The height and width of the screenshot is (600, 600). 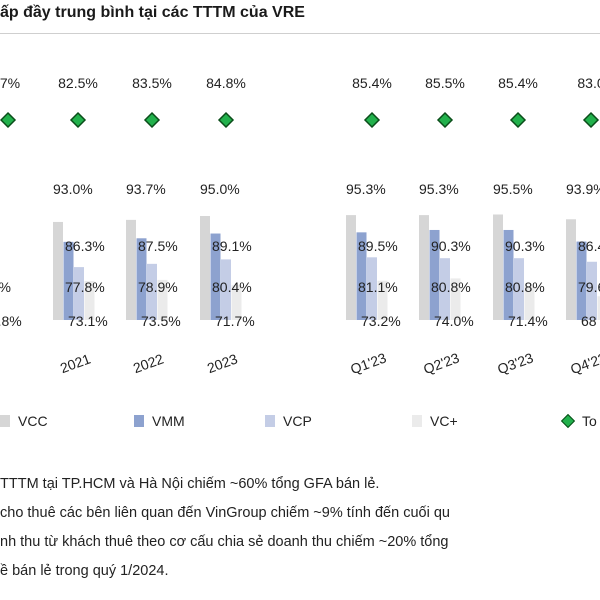 What do you see at coordinates (589, 421) in the screenshot?
I see `legend-label-total: To` at bounding box center [589, 421].